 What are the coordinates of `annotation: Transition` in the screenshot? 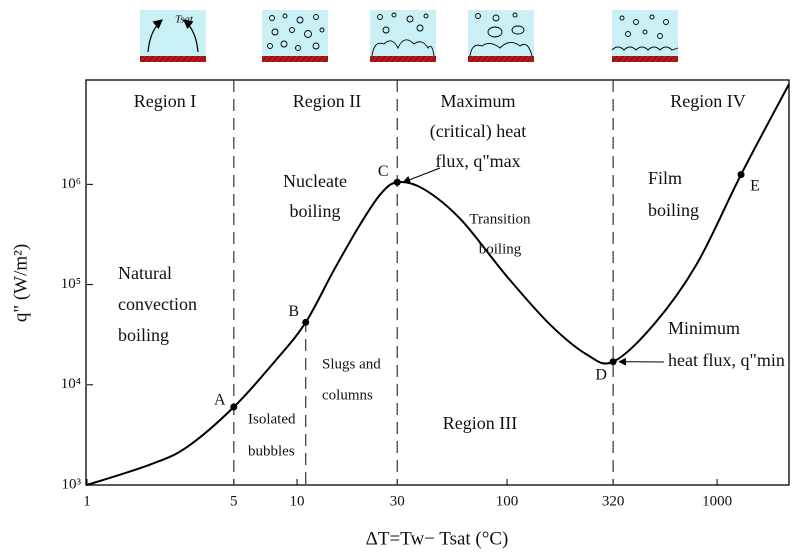 It's located at (500, 219).